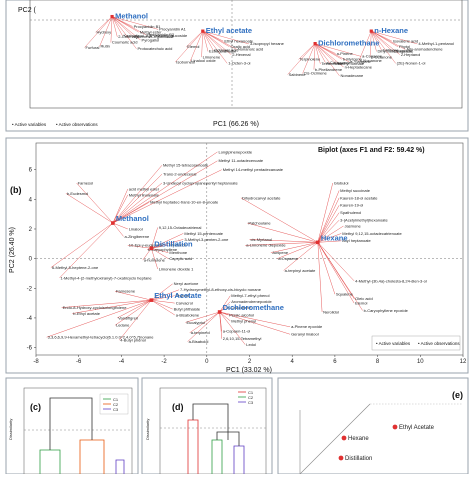 The image size is (474, 479). I want to click on panel-d-letter: (d), so click(178, 407).